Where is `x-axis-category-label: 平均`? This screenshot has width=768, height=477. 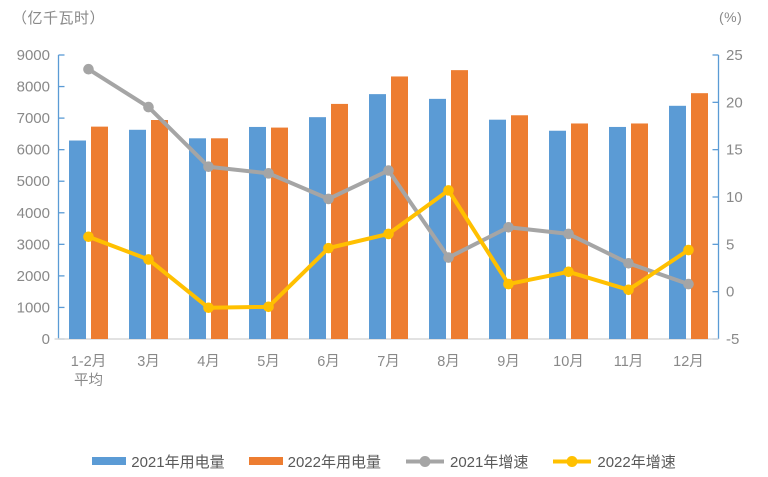
x-axis-category-label: 平均 is located at coordinates (88, 380).